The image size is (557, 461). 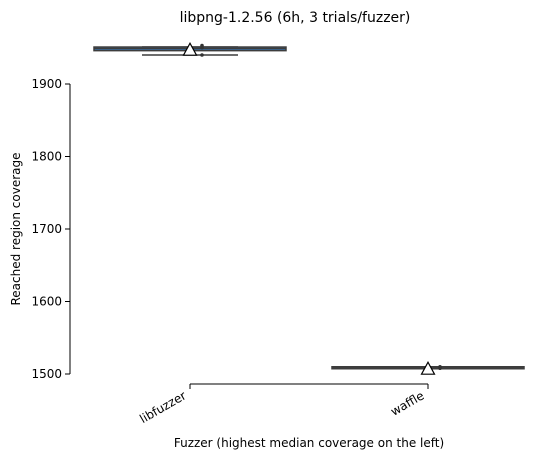 I want to click on y-tick-label: 1600, so click(x=46, y=302).